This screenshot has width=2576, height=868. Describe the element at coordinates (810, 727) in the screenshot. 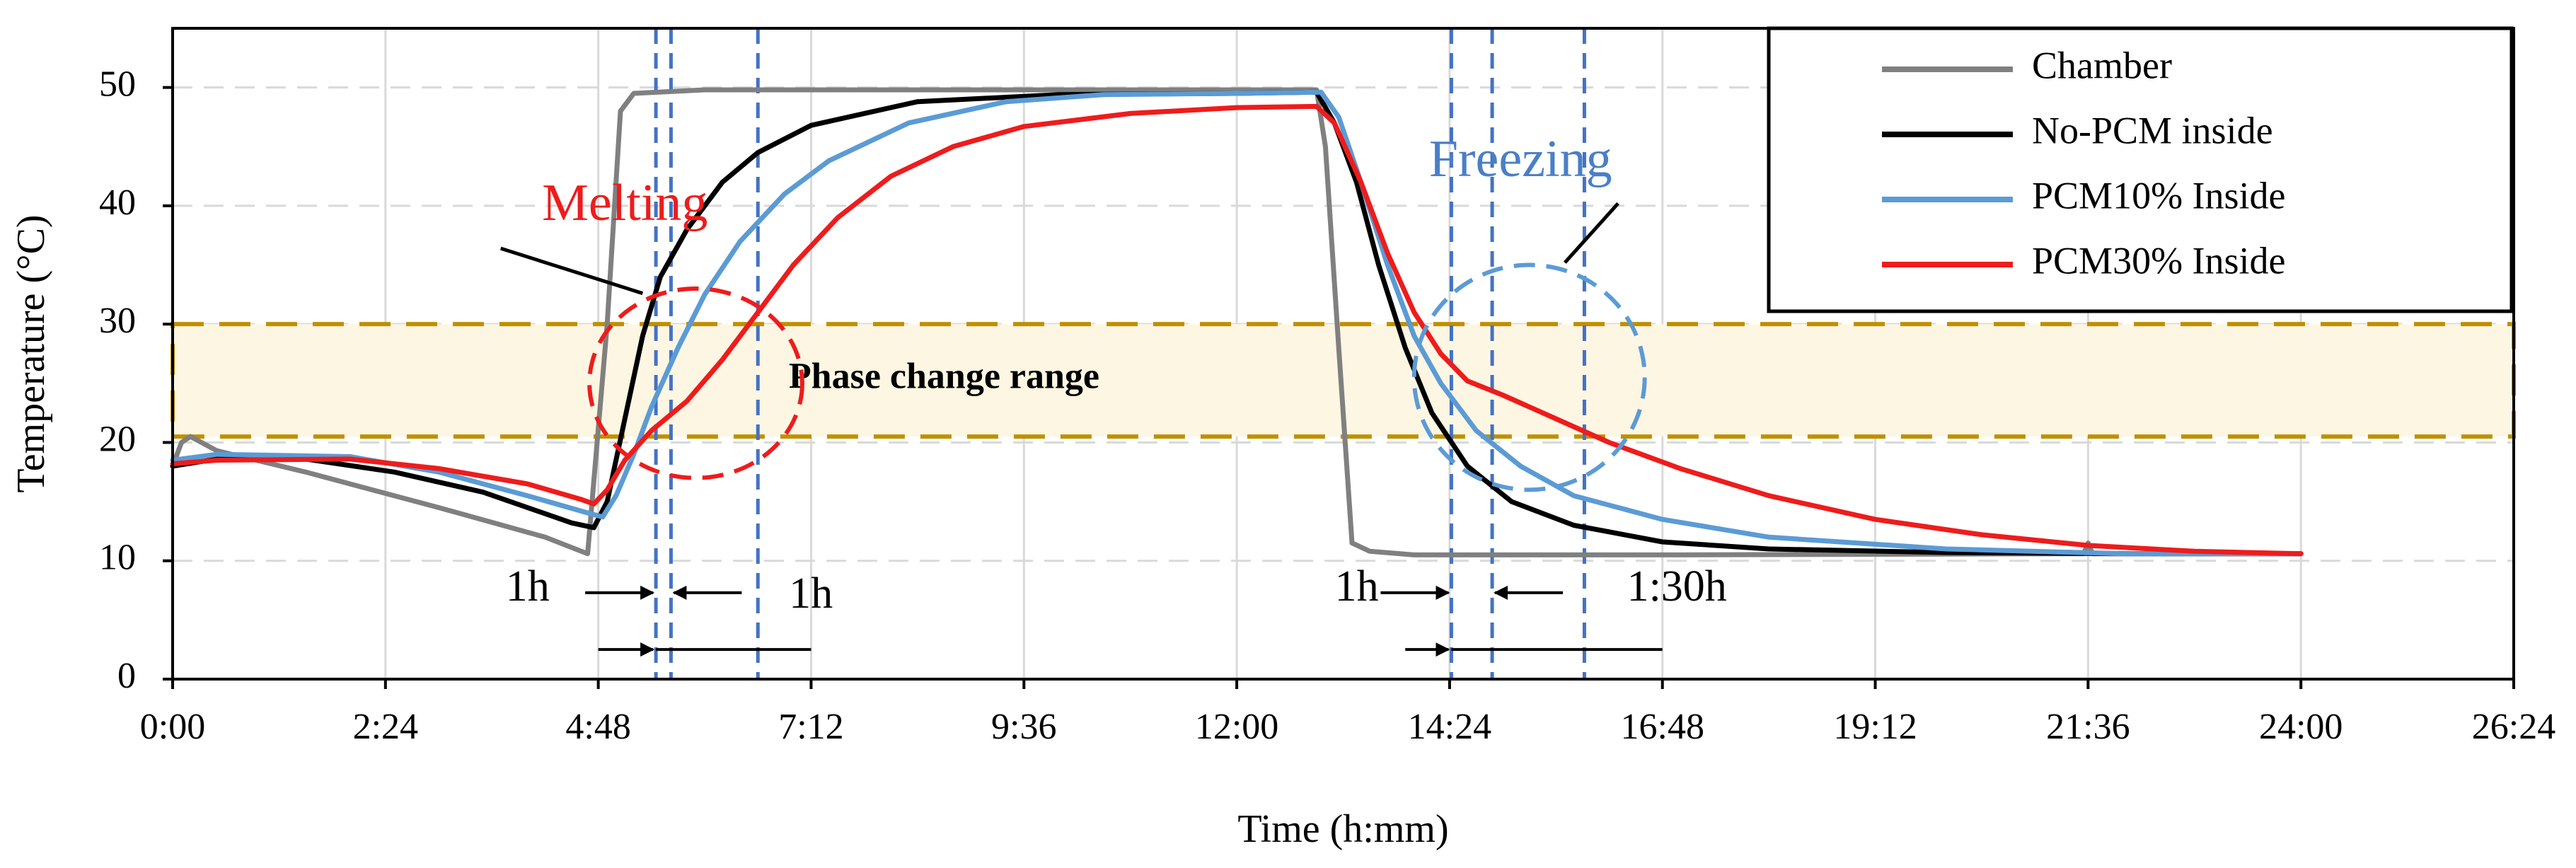

I see `x-tick-label: 7:12` at that location.